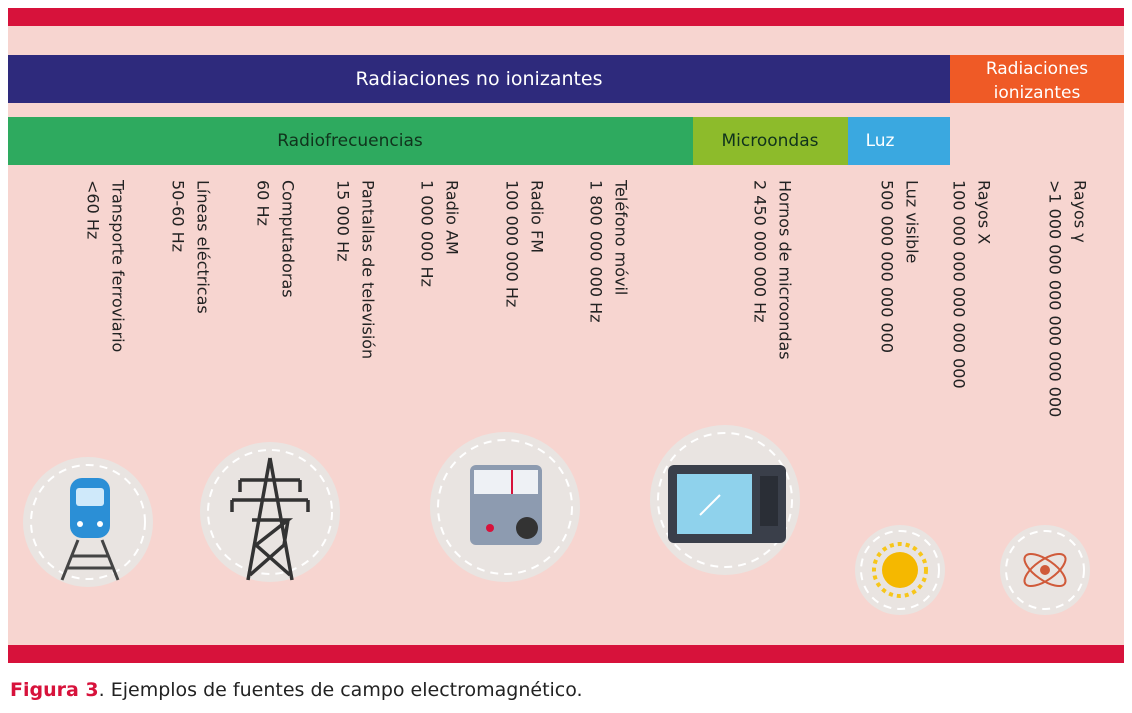  What do you see at coordinates (912, 221) in the screenshot?
I see `item-name: Luz visible` at bounding box center [912, 221].